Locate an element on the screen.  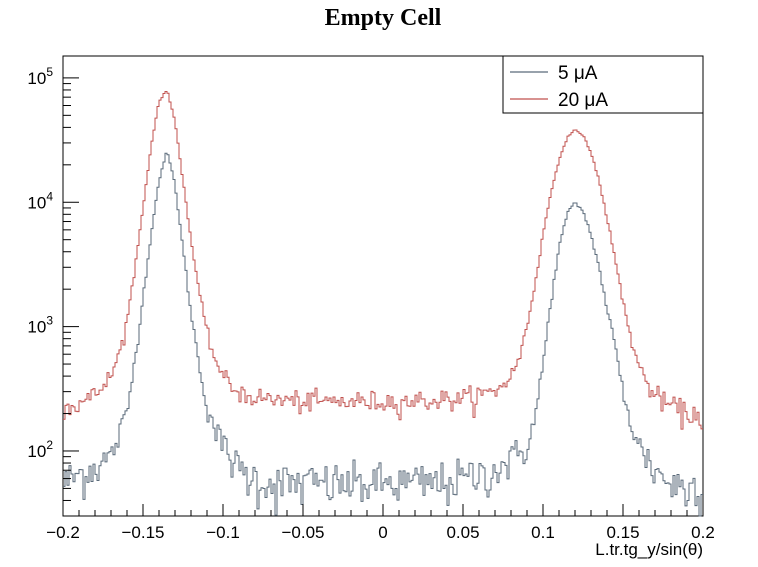
legend-box is located at coordinates (603, 84).